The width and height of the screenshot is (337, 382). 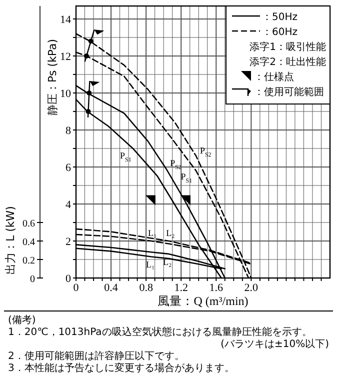 What do you see at coordinates (69, 168) in the screenshot?
I see `y-tick-label: 6` at bounding box center [69, 168].